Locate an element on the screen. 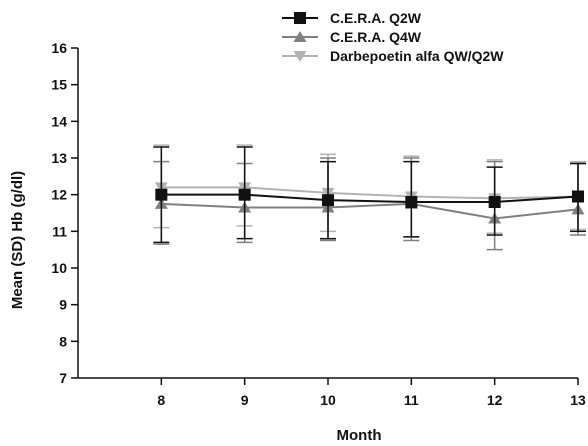 The height and width of the screenshot is (446, 588). x-tick-label: 9 is located at coordinates (245, 400).